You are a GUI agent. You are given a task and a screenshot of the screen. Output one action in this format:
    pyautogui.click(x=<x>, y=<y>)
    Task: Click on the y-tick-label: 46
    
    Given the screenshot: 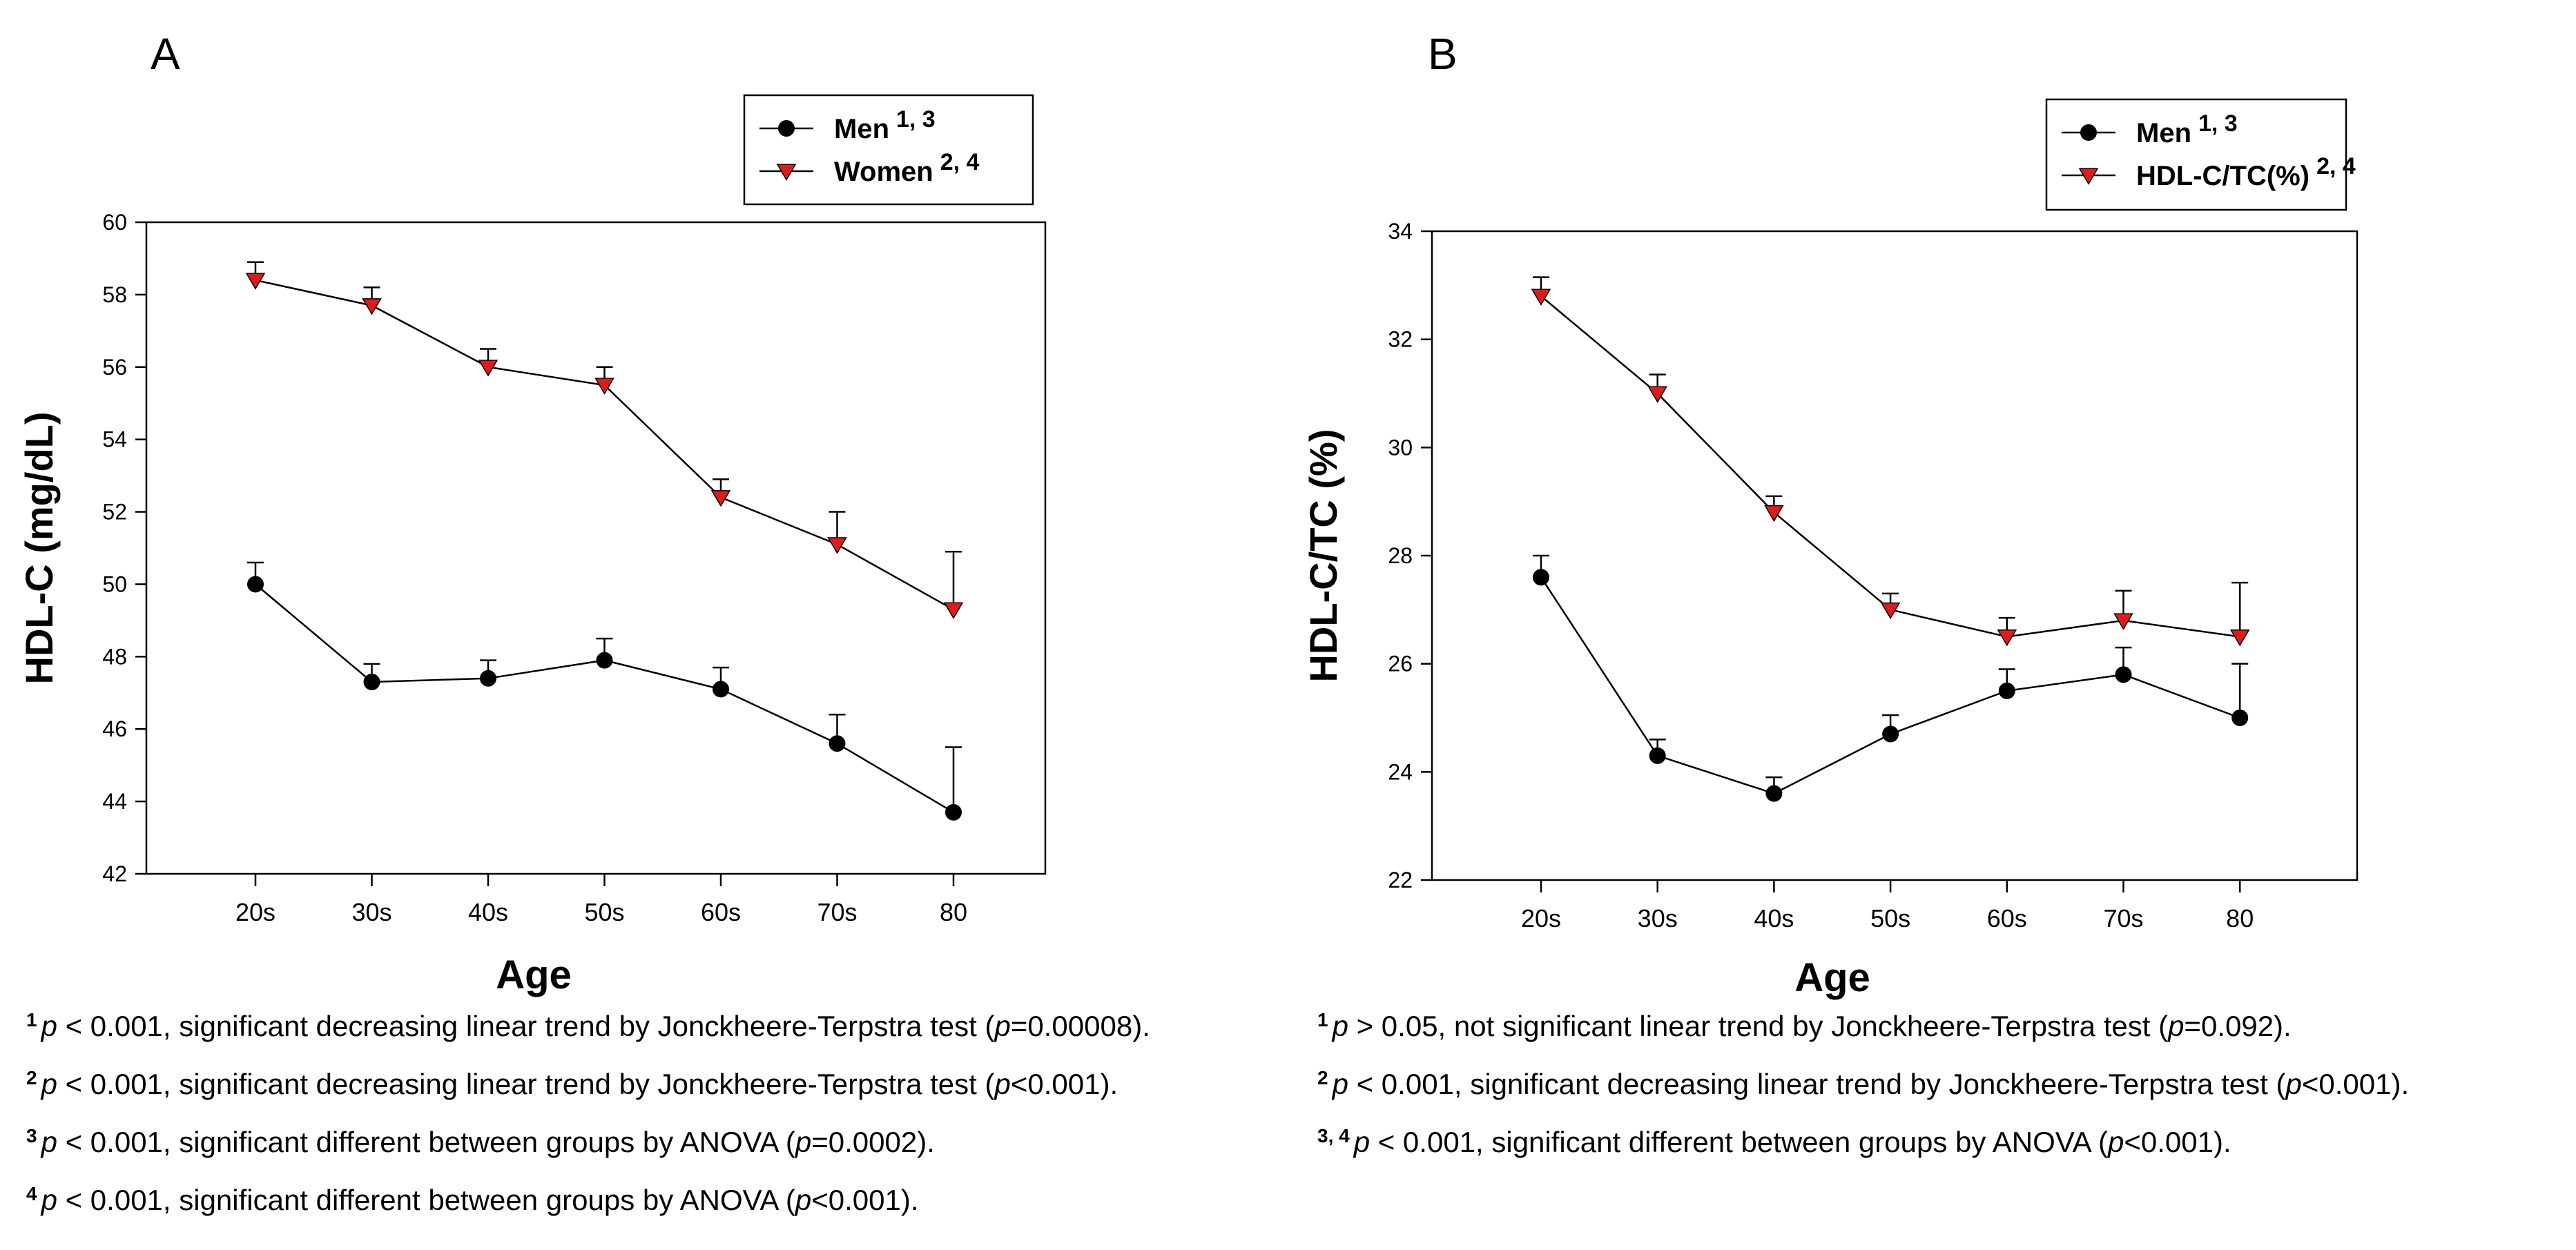 What is the action you would take?
    pyautogui.click(x=115, y=728)
    